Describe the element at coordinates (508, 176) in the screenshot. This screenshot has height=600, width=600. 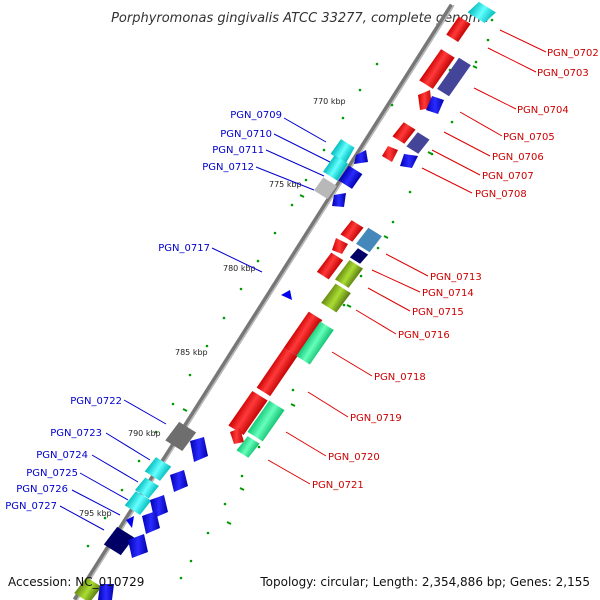
I see `gene-label-0707: PGN_0707` at that location.